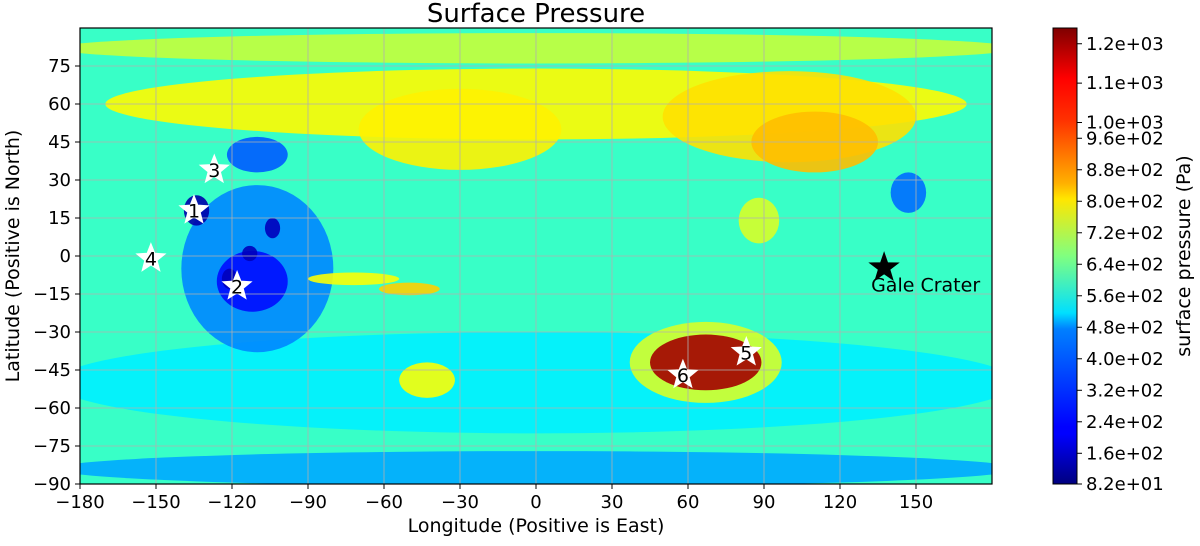  I want to click on gale-crater-star-icon, so click(884, 266).